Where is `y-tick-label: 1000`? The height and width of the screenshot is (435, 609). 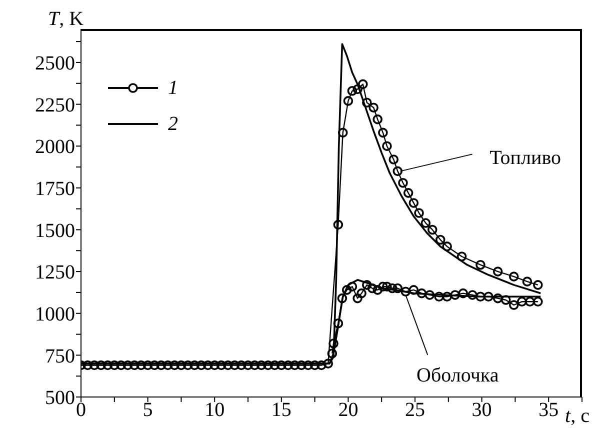
y-tick-label: 1000 is located at coordinates (55, 314).